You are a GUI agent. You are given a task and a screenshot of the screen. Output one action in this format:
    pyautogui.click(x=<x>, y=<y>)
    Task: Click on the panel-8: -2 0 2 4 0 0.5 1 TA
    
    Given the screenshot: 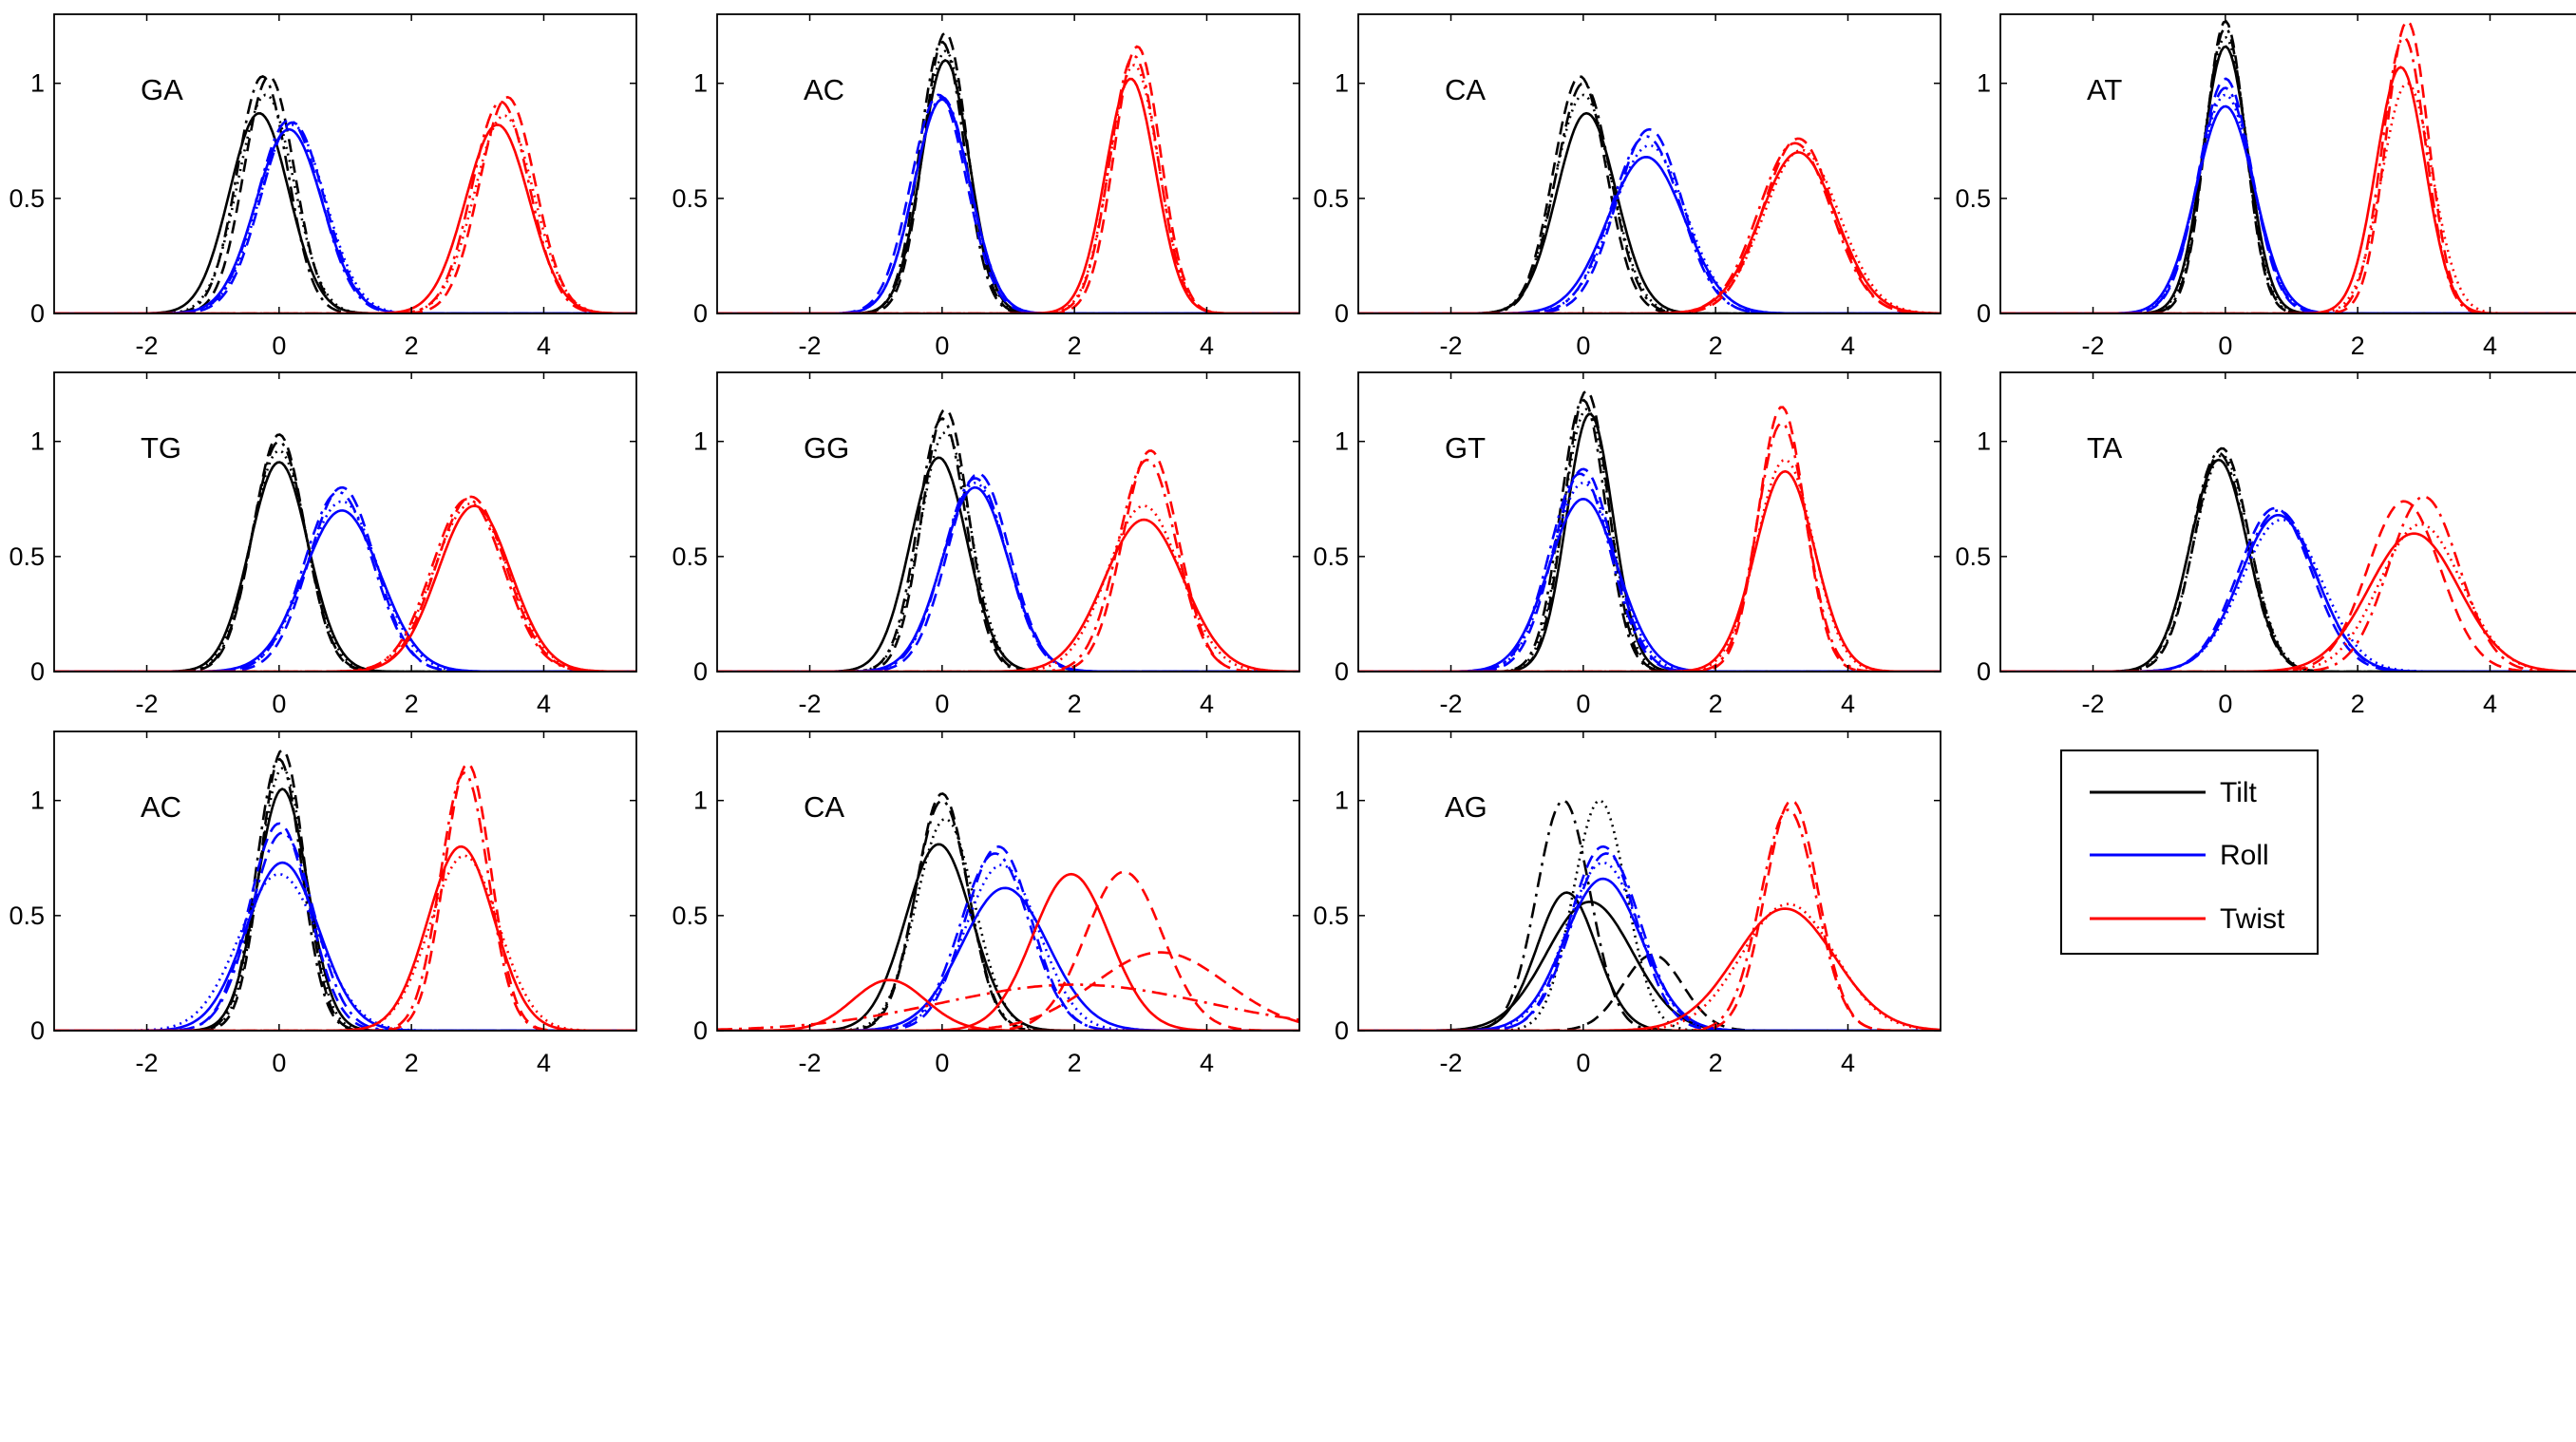 What is the action you would take?
    pyautogui.click(x=2265, y=544)
    